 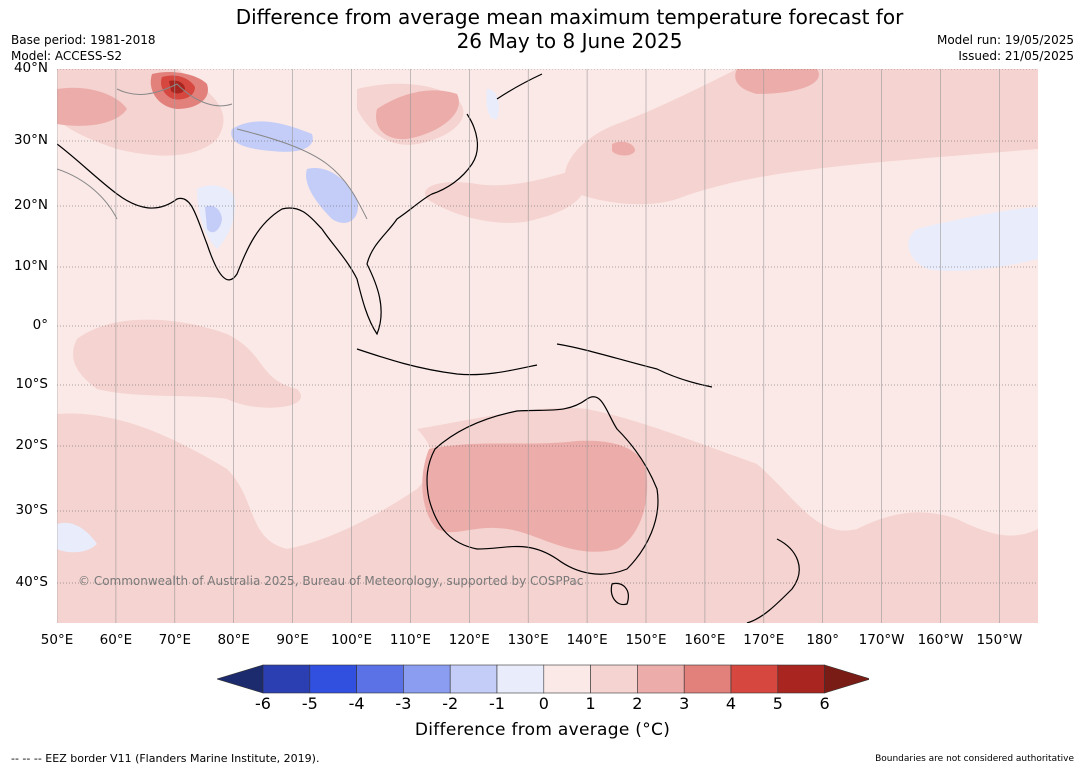 I want to click on latitude-label: 40°S, so click(x=32, y=582).